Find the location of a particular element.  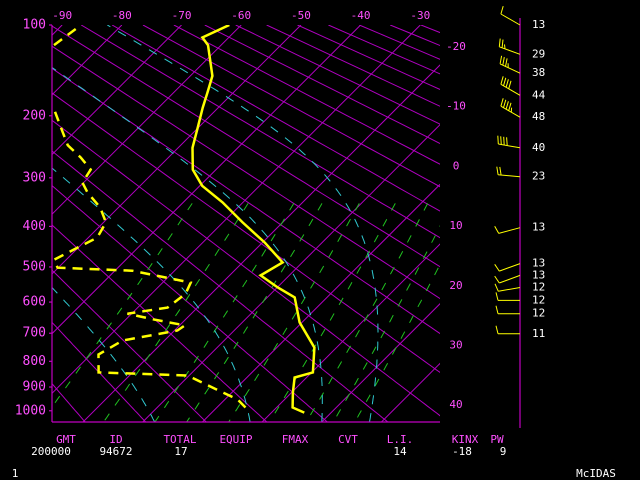

y-tick-label: 800 is located at coordinates (34, 361).